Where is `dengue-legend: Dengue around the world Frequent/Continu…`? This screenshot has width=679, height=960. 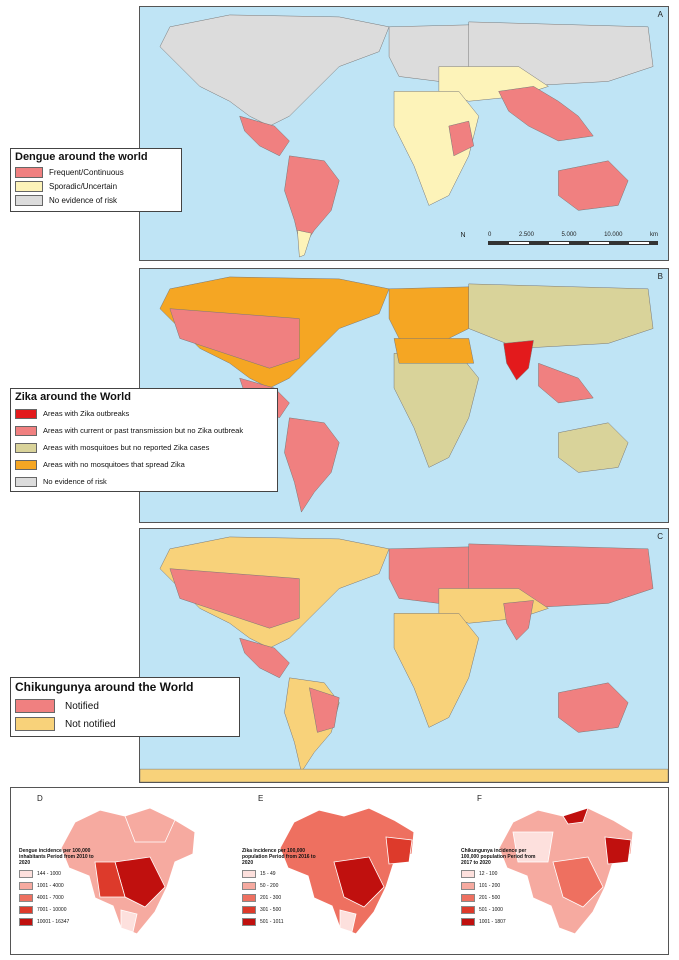
dengue-legend: Dengue around the world Frequent/Continu… is located at coordinates (96, 180).